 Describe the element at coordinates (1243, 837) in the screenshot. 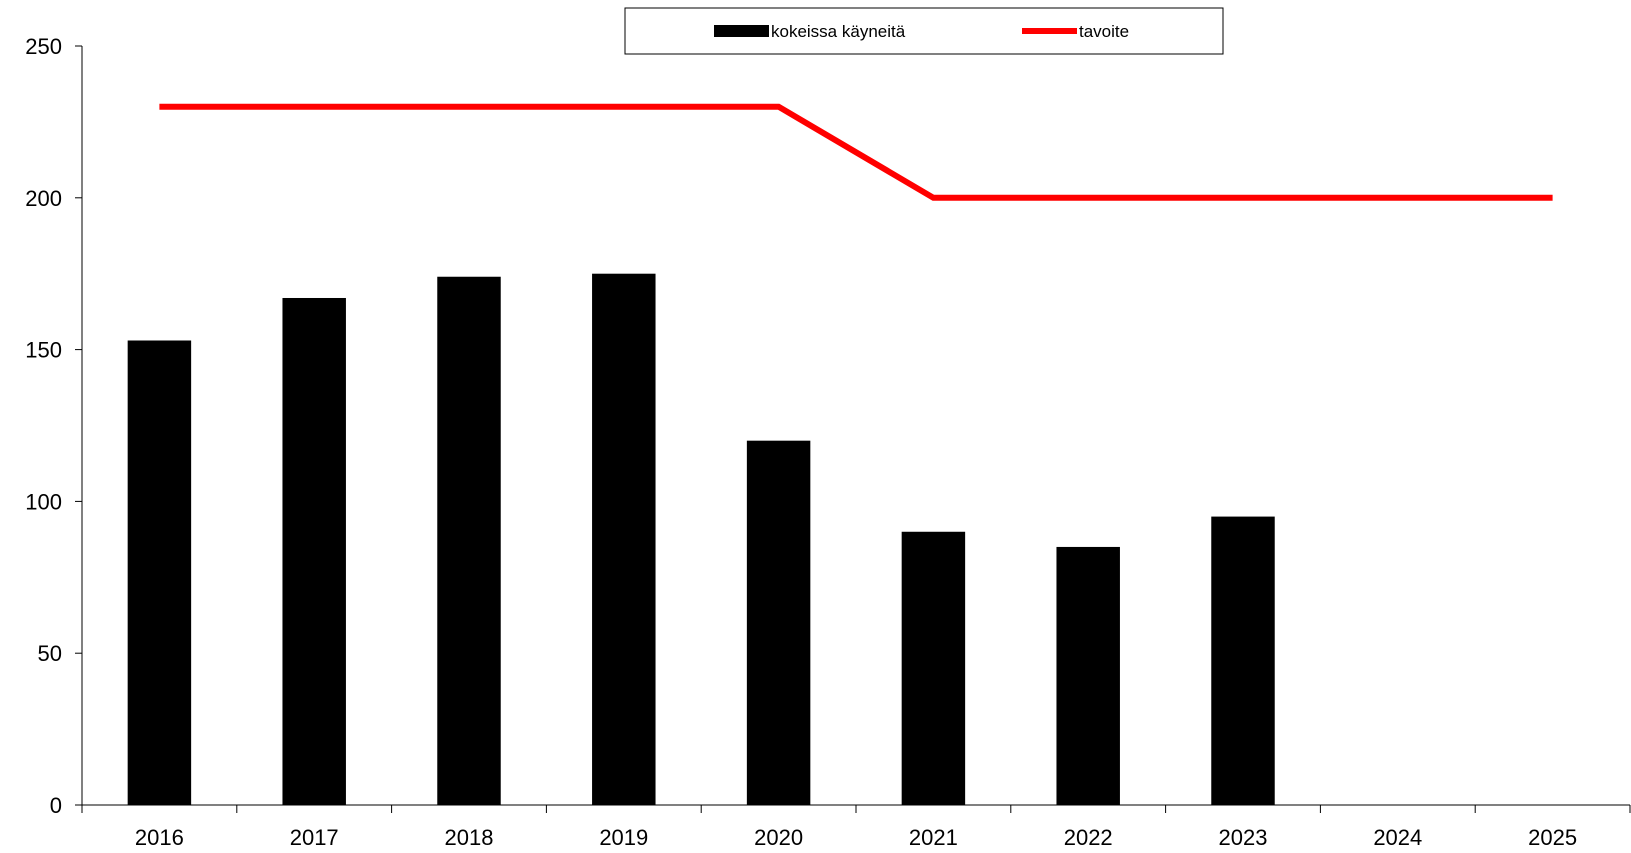

I see `x-tick-label: 2023` at that location.